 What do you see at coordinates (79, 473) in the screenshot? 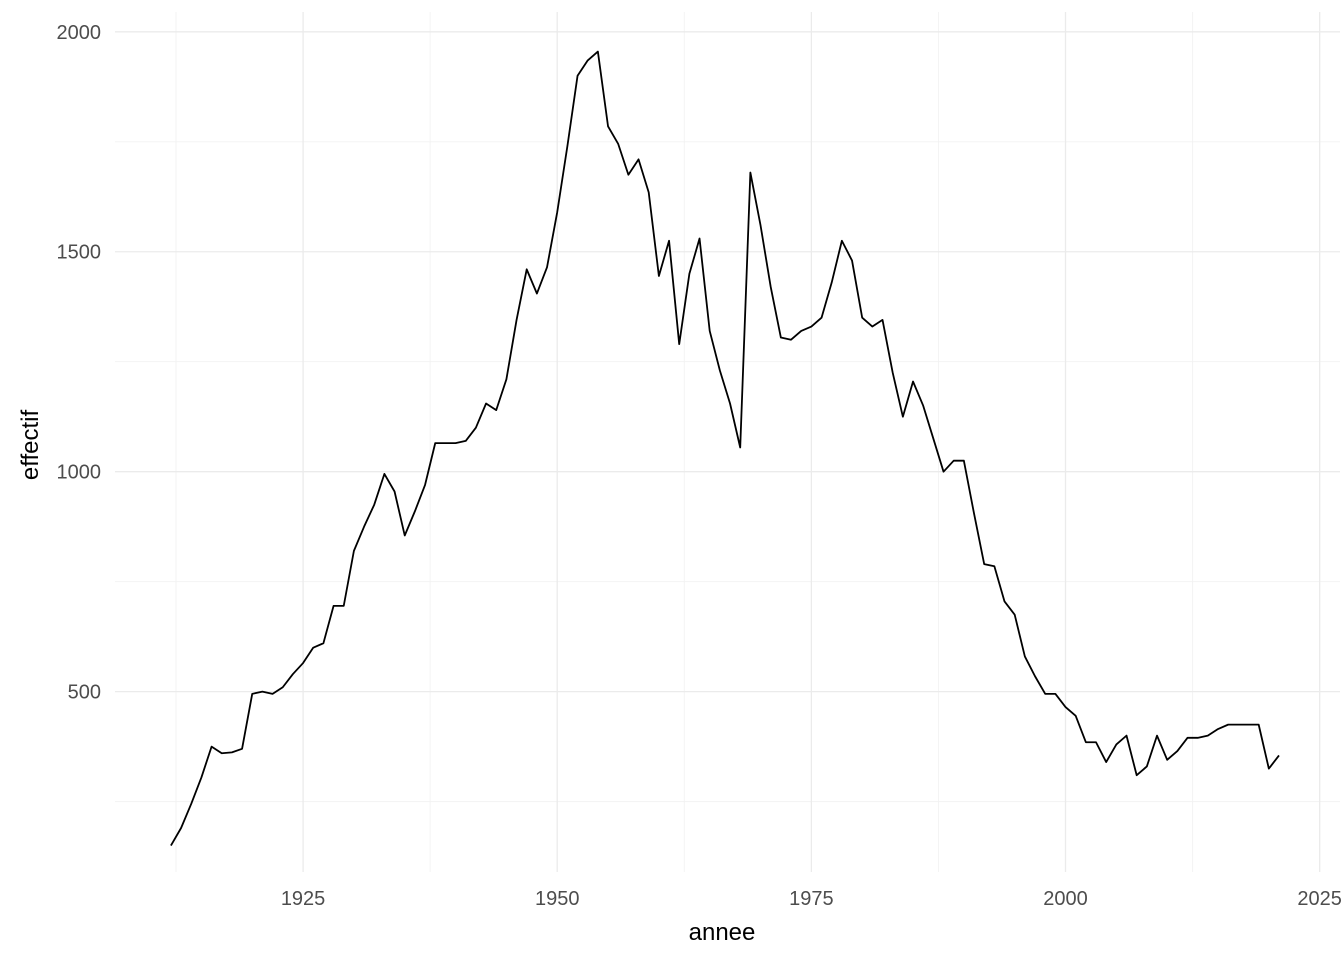
I see `y-tick-label: 1000` at bounding box center [79, 473].